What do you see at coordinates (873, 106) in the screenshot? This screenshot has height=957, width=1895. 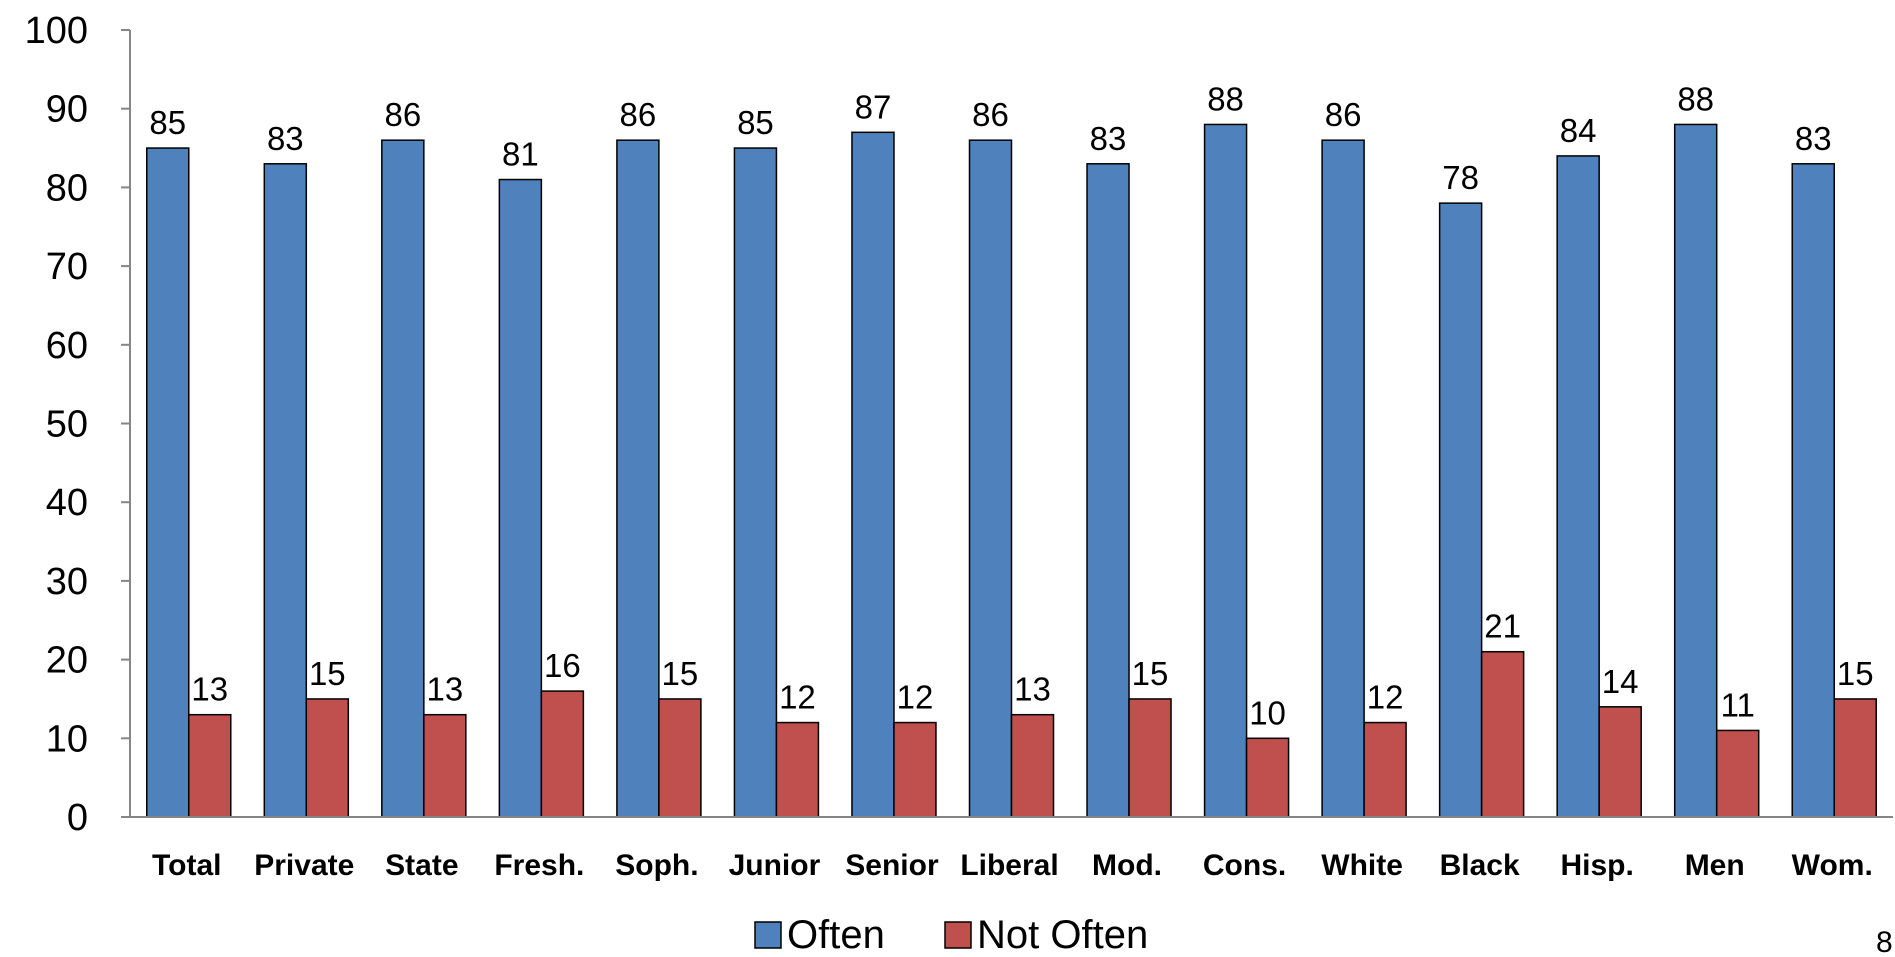 I see `data-label: 87` at bounding box center [873, 106].